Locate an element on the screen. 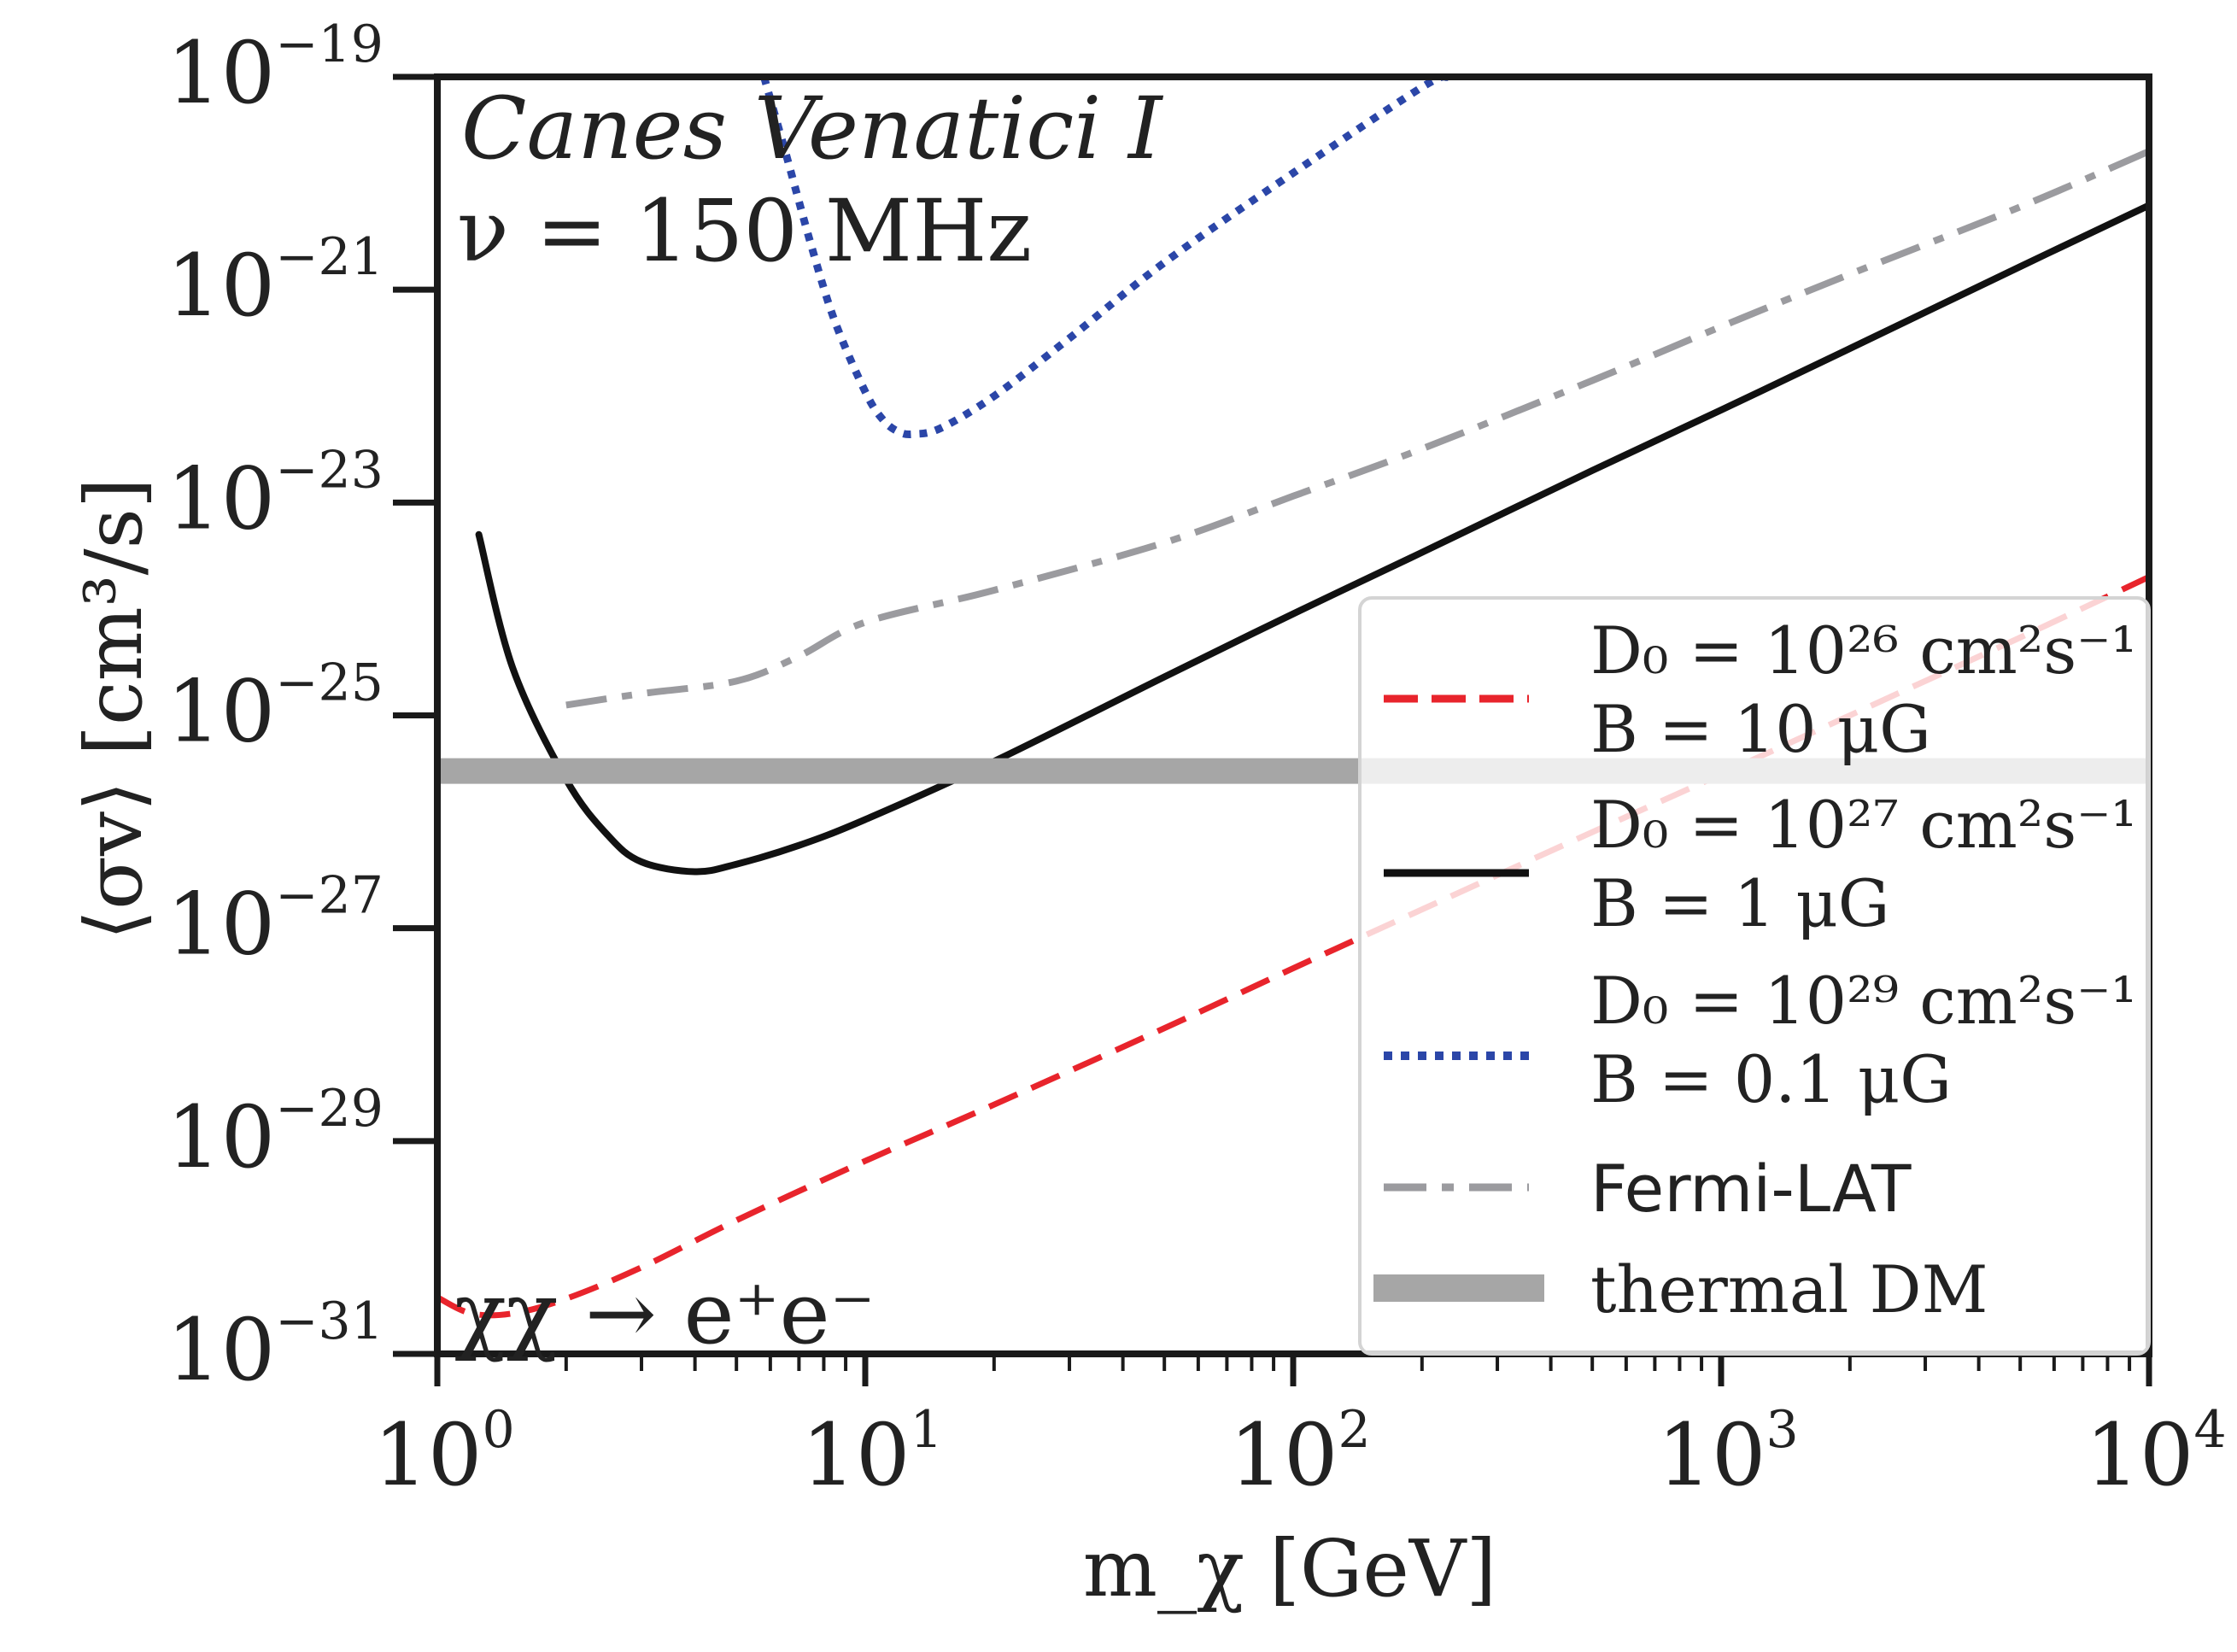 Image resolution: width=2237 pixels, height=1652 pixels. legend-label-fermi: Fermi-LAT is located at coordinates (1751, 1189).